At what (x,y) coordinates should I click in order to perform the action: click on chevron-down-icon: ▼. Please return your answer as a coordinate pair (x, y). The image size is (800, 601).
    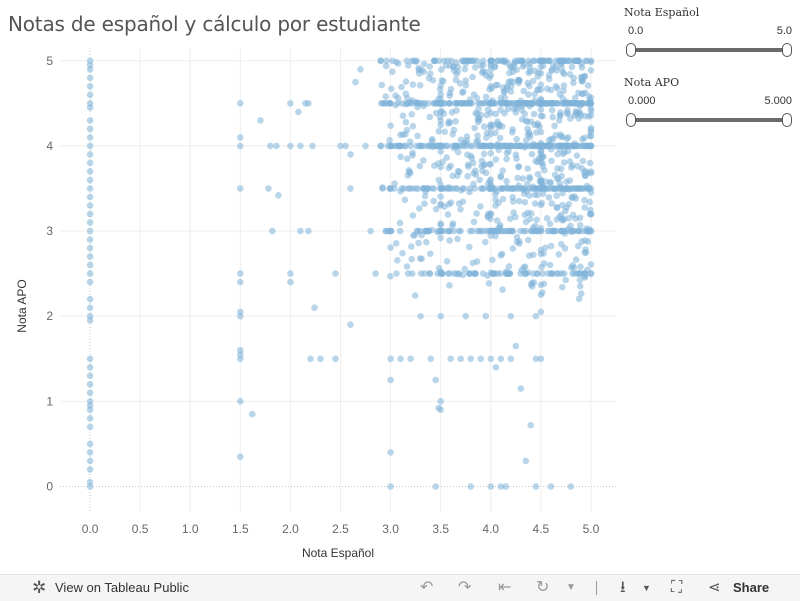
    Looking at the image, I should click on (571, 587).